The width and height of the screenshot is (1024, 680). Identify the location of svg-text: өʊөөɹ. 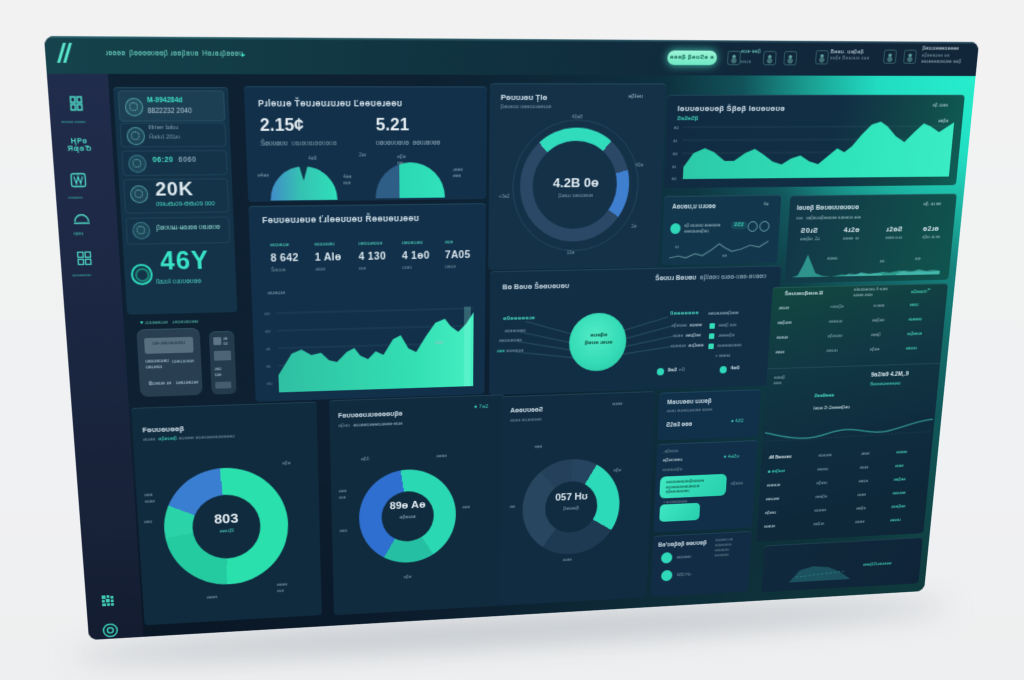
(832, 258).